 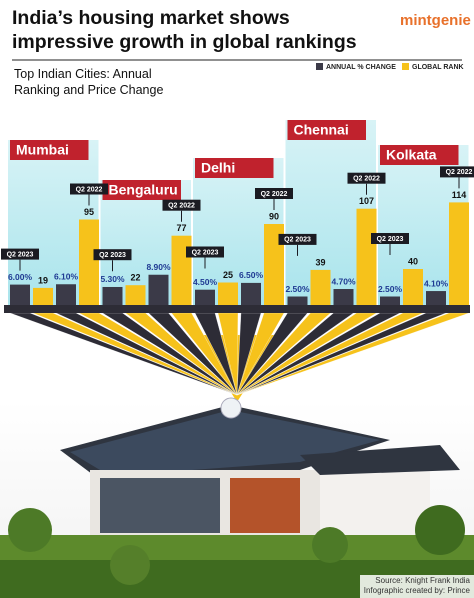 I want to click on city-label: Bengaluru, so click(x=143, y=190).